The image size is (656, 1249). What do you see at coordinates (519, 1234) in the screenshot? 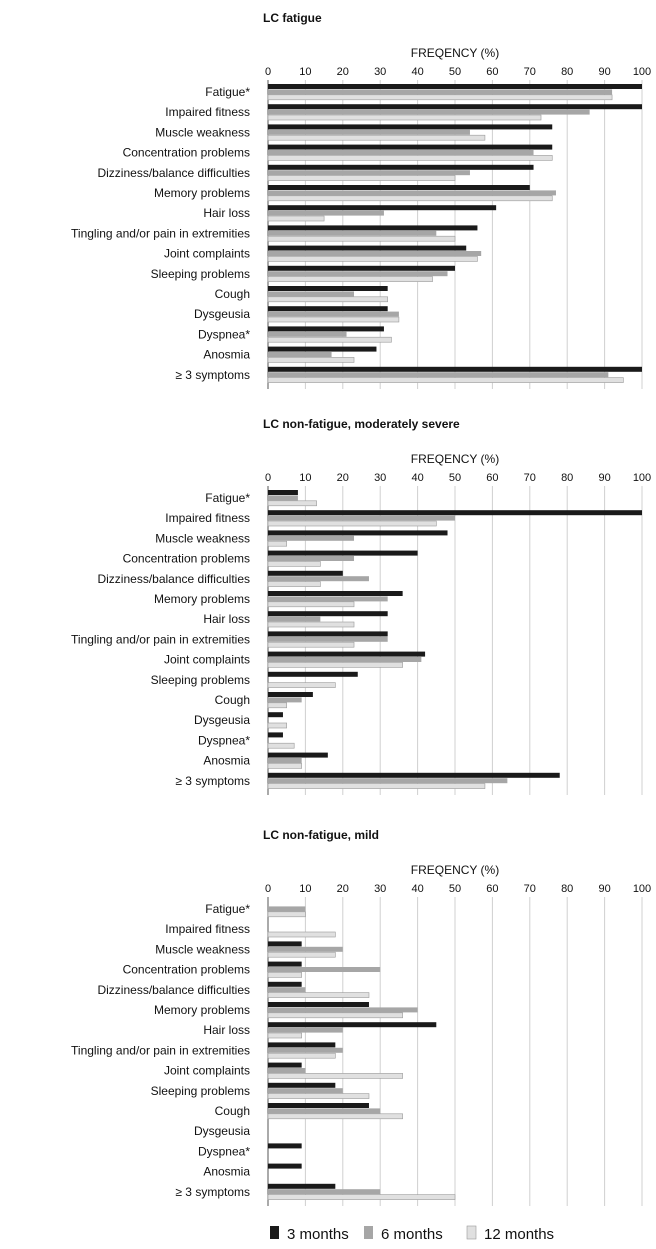
I see `legend-label: 12 months` at bounding box center [519, 1234].